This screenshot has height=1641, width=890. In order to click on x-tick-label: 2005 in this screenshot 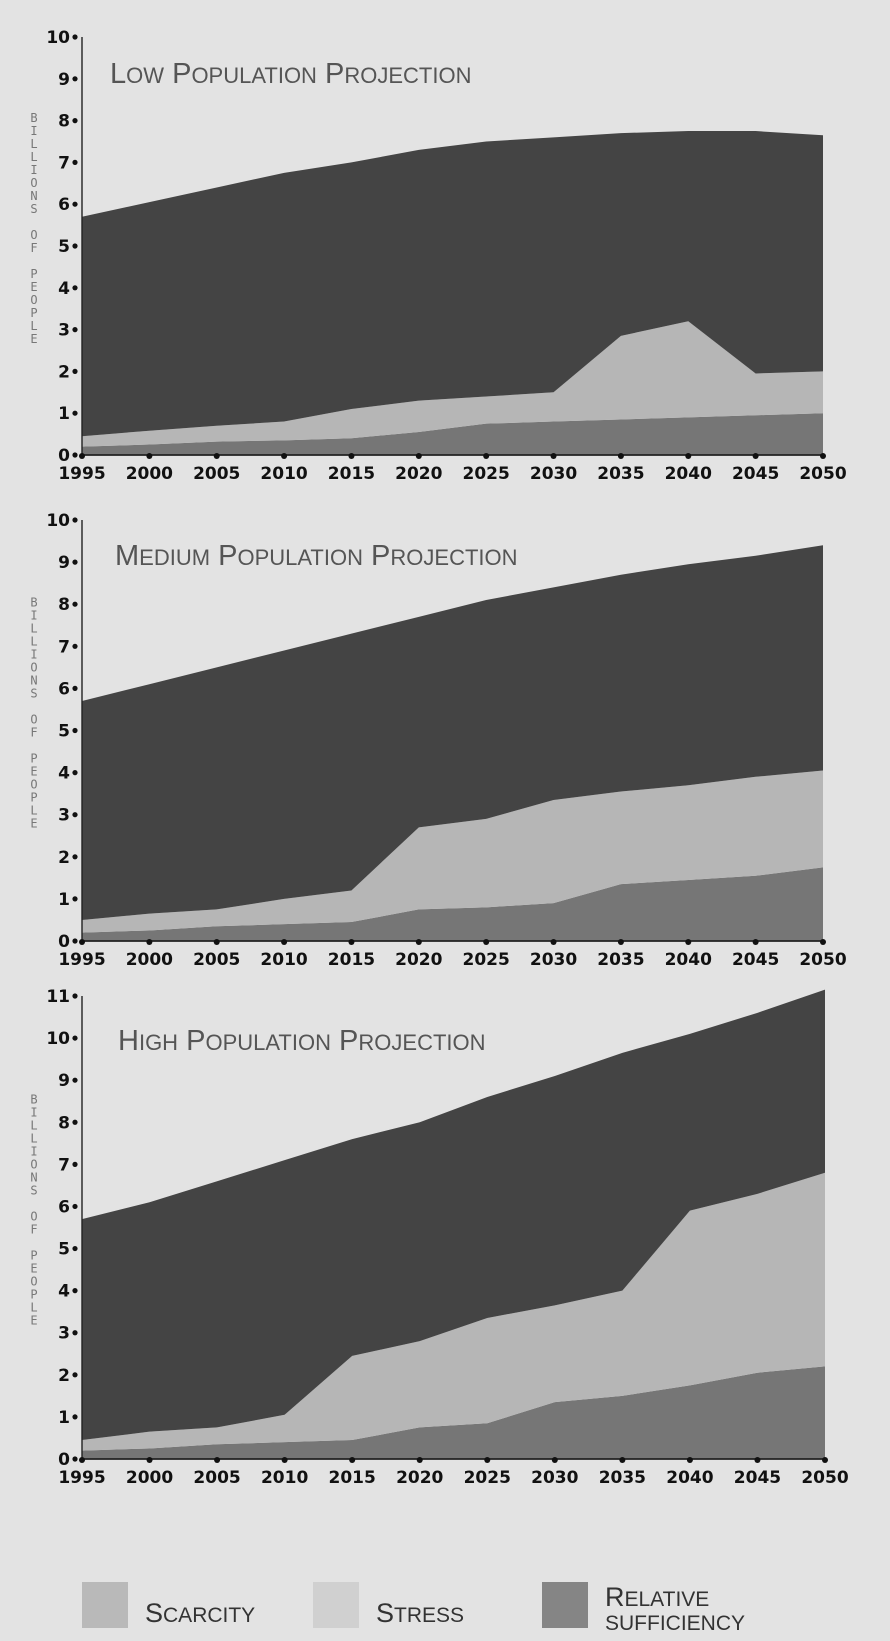, I will do `click(216, 960)`.